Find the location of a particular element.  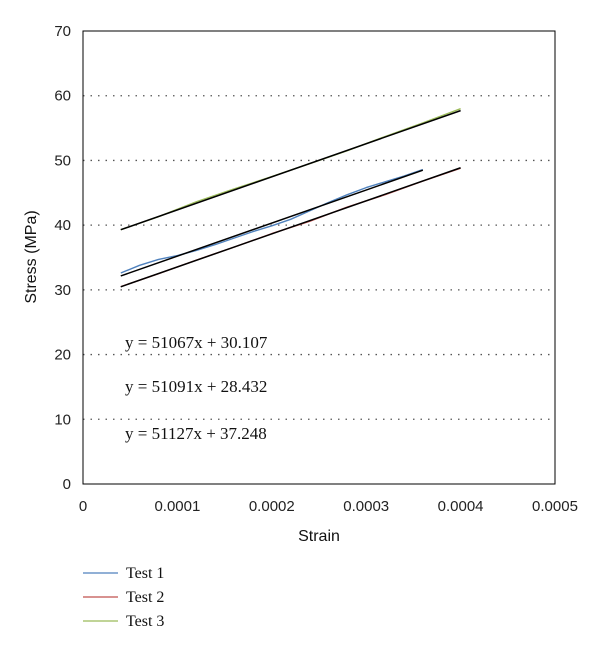

legend-label-test3: Test 3 is located at coordinates (145, 621).